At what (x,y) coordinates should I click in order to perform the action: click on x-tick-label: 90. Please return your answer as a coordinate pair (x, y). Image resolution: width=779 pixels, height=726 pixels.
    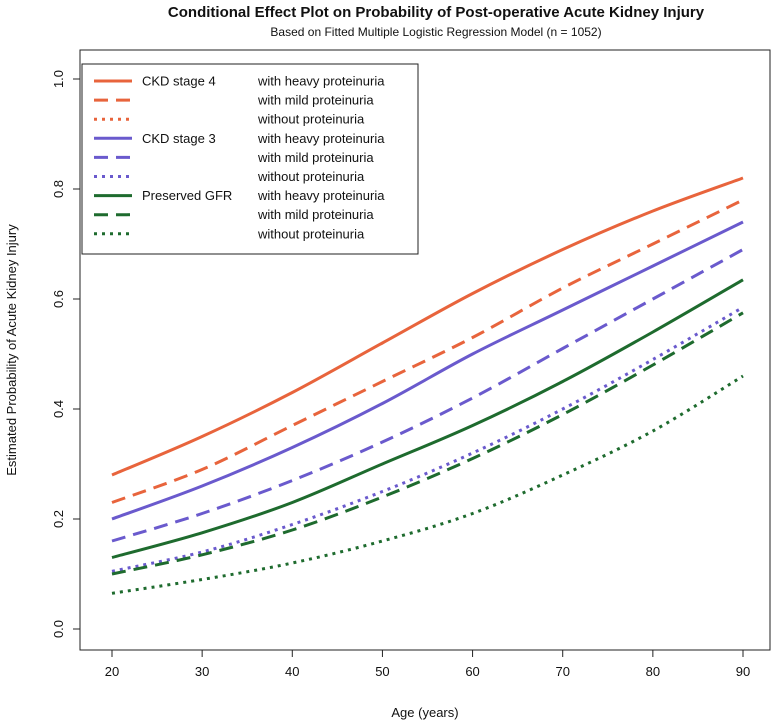
    Looking at the image, I should click on (743, 671).